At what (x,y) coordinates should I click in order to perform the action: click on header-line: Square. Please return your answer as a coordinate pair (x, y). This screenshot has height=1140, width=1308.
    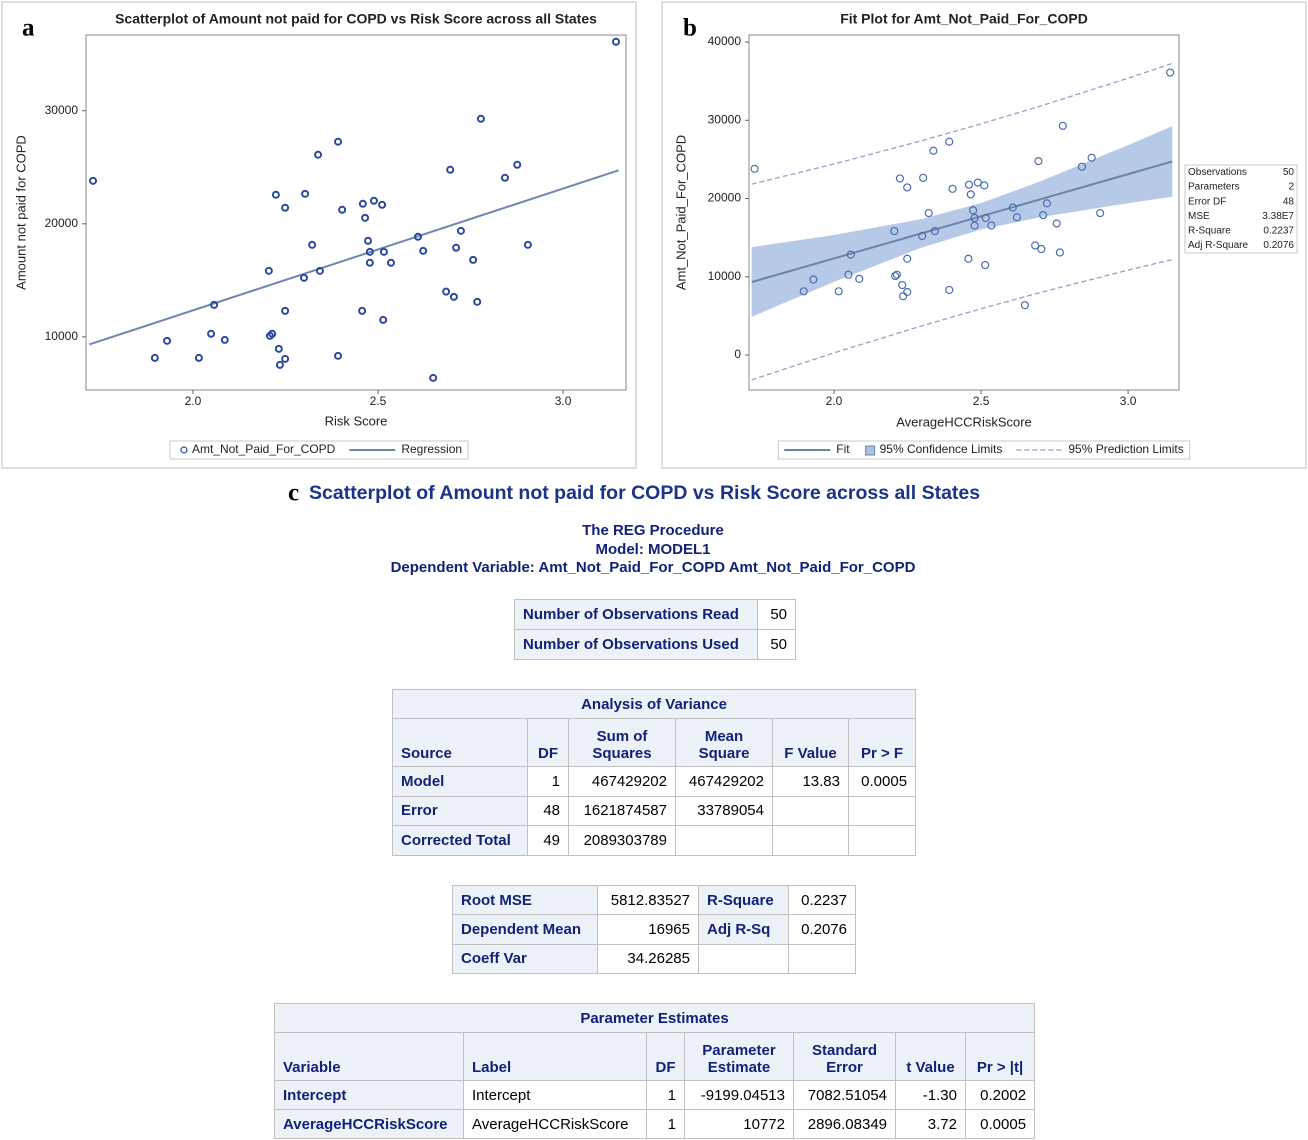
    Looking at the image, I should click on (724, 753).